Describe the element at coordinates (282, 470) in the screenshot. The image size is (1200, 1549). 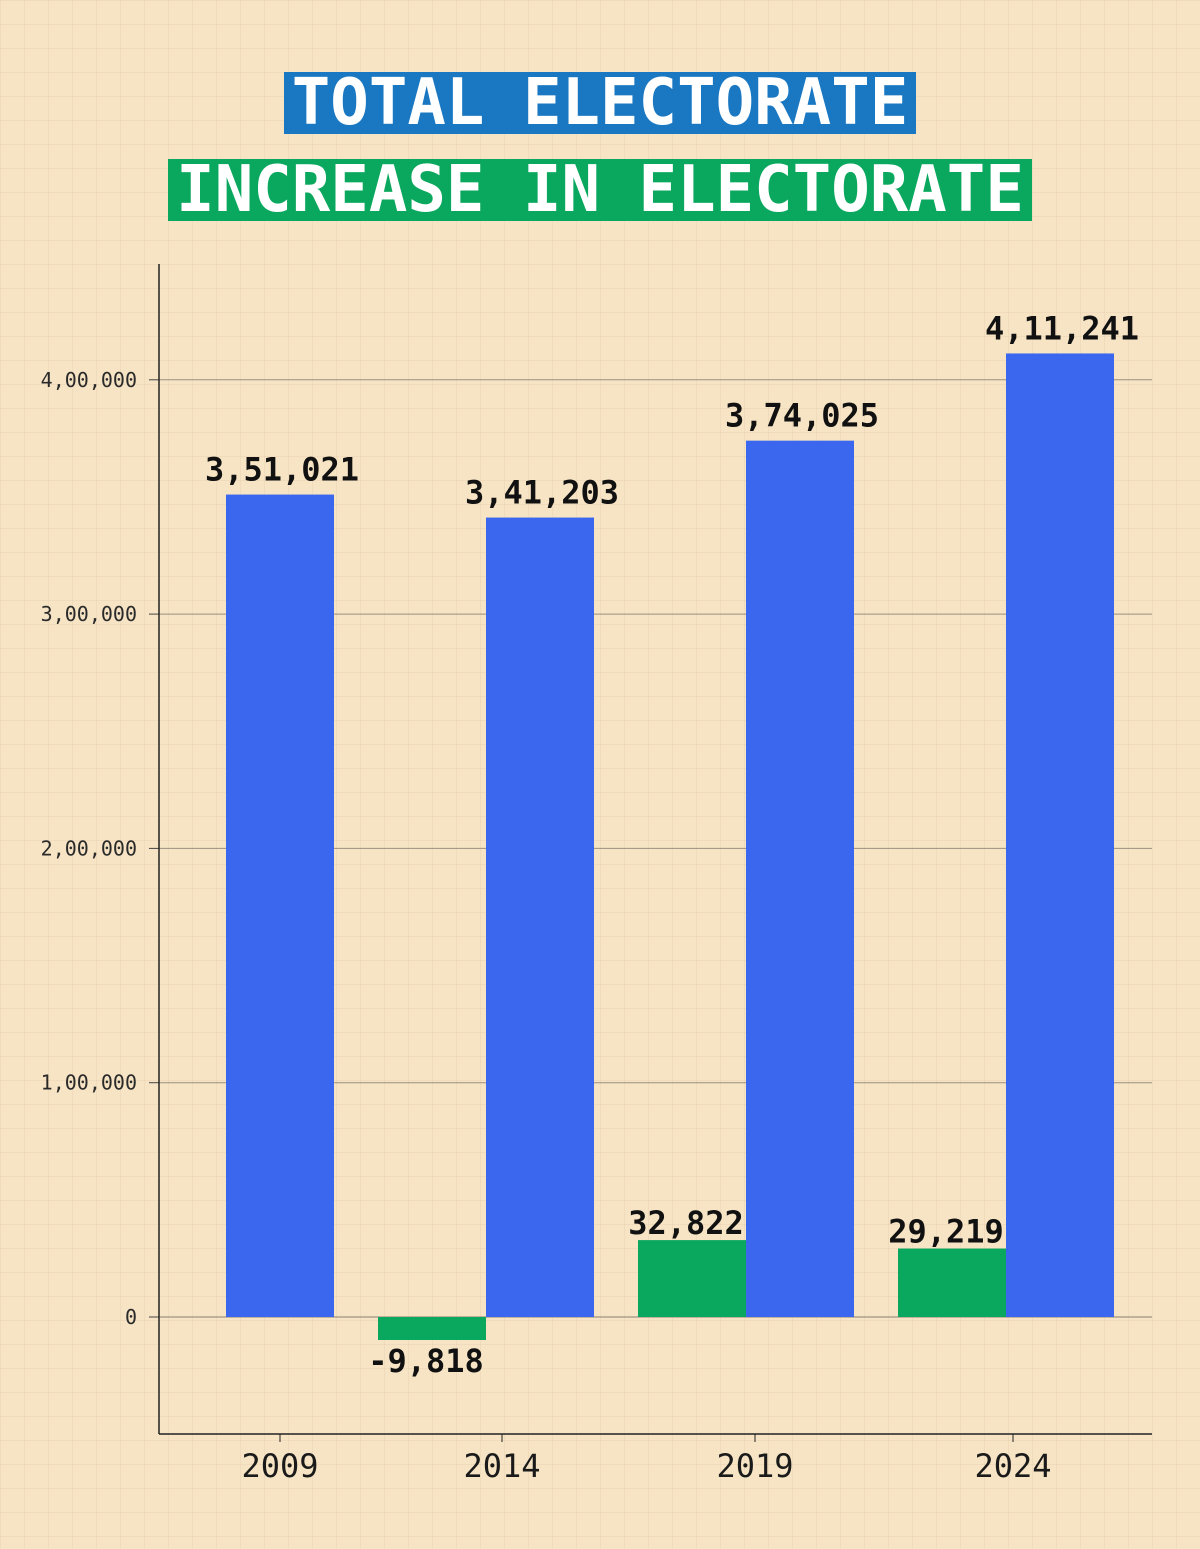
I see `data-label-total-2009: 3,51,021` at that location.